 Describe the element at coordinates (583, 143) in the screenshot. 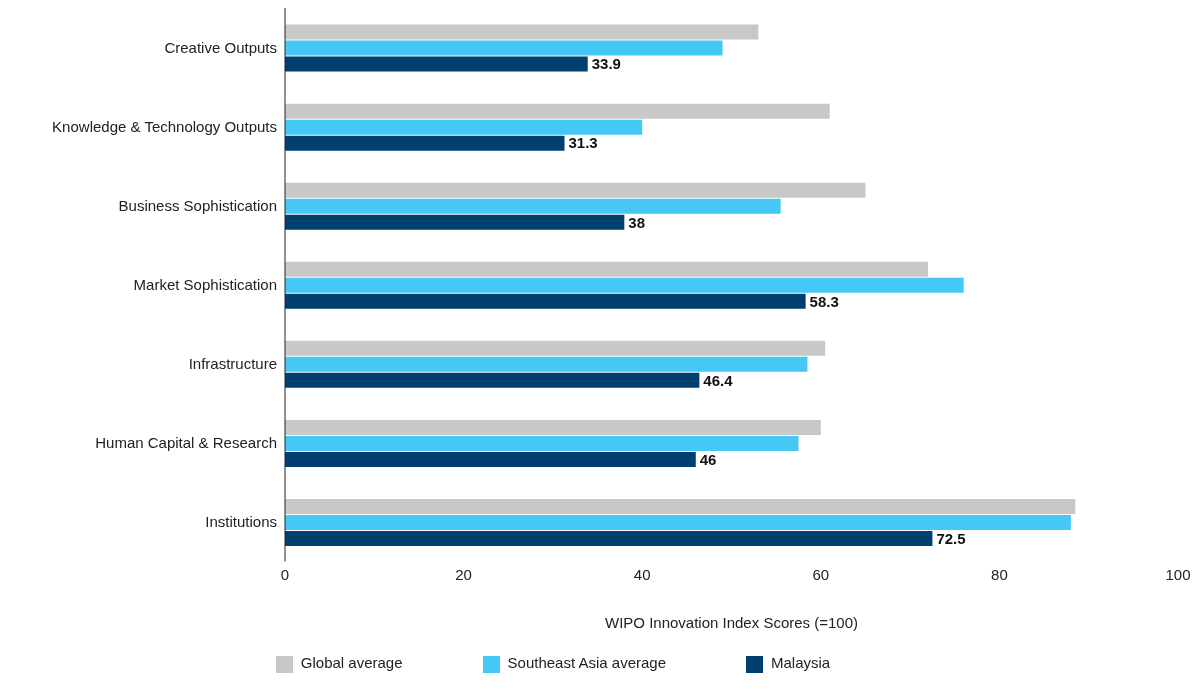

I see `data-label: 31.3` at that location.